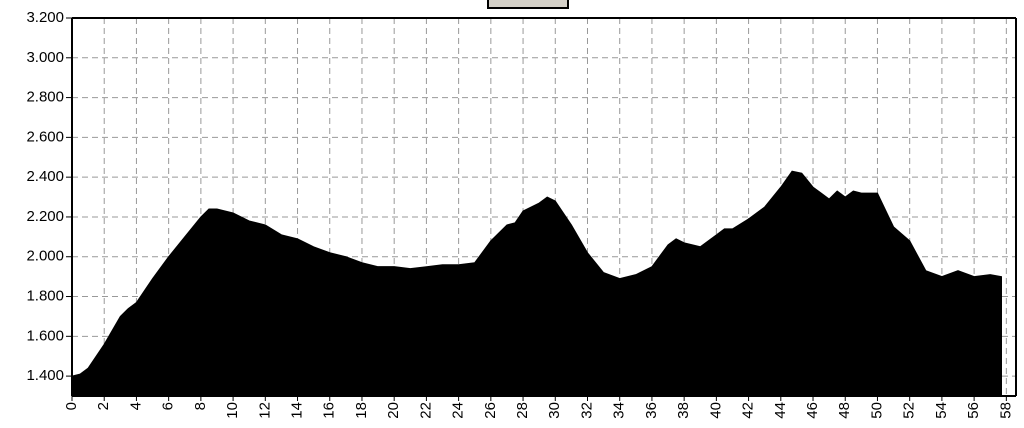 The height and width of the screenshot is (428, 1024). What do you see at coordinates (71, 406) in the screenshot?
I see `x-tick-label: 0` at bounding box center [71, 406].